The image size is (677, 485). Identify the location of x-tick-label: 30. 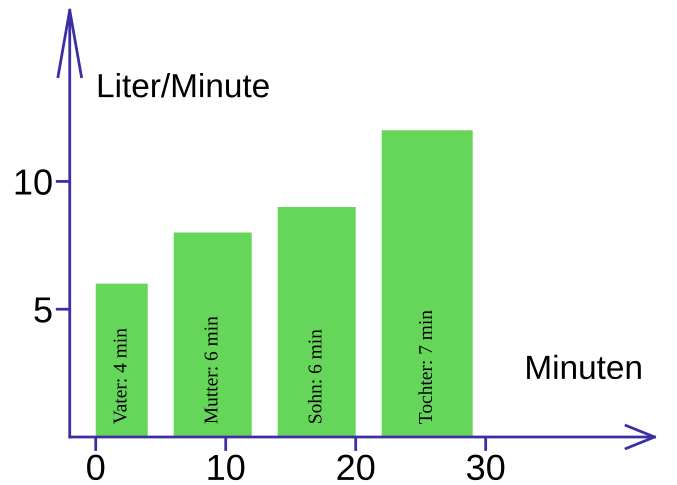
(485, 467).